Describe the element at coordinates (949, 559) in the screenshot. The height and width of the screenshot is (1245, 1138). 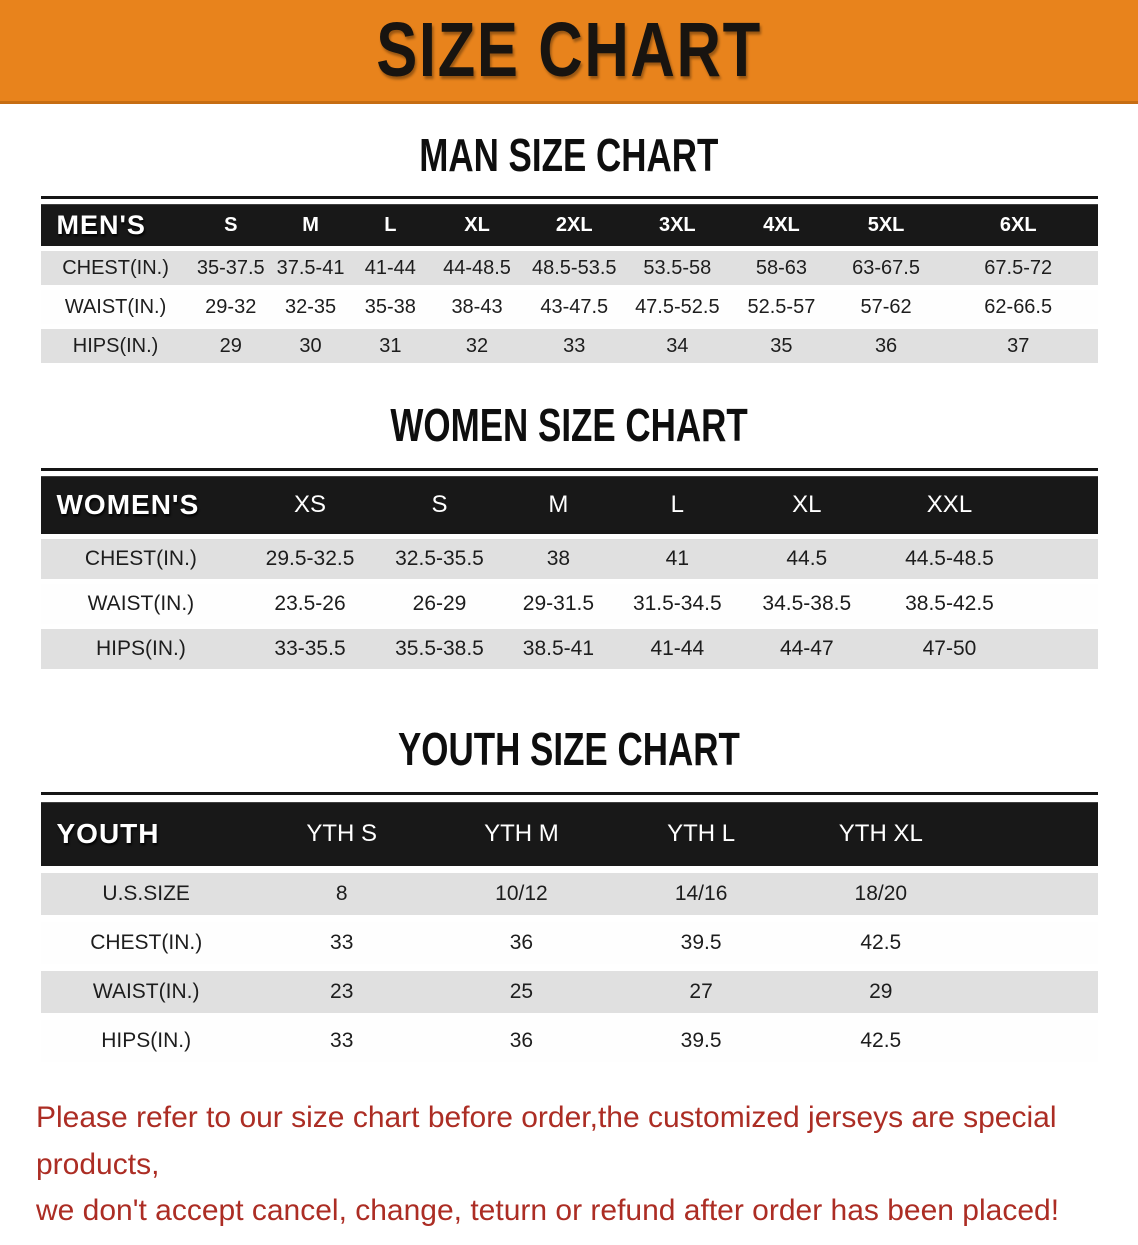
I see `size-value-cell: 44.5-48.5` at that location.